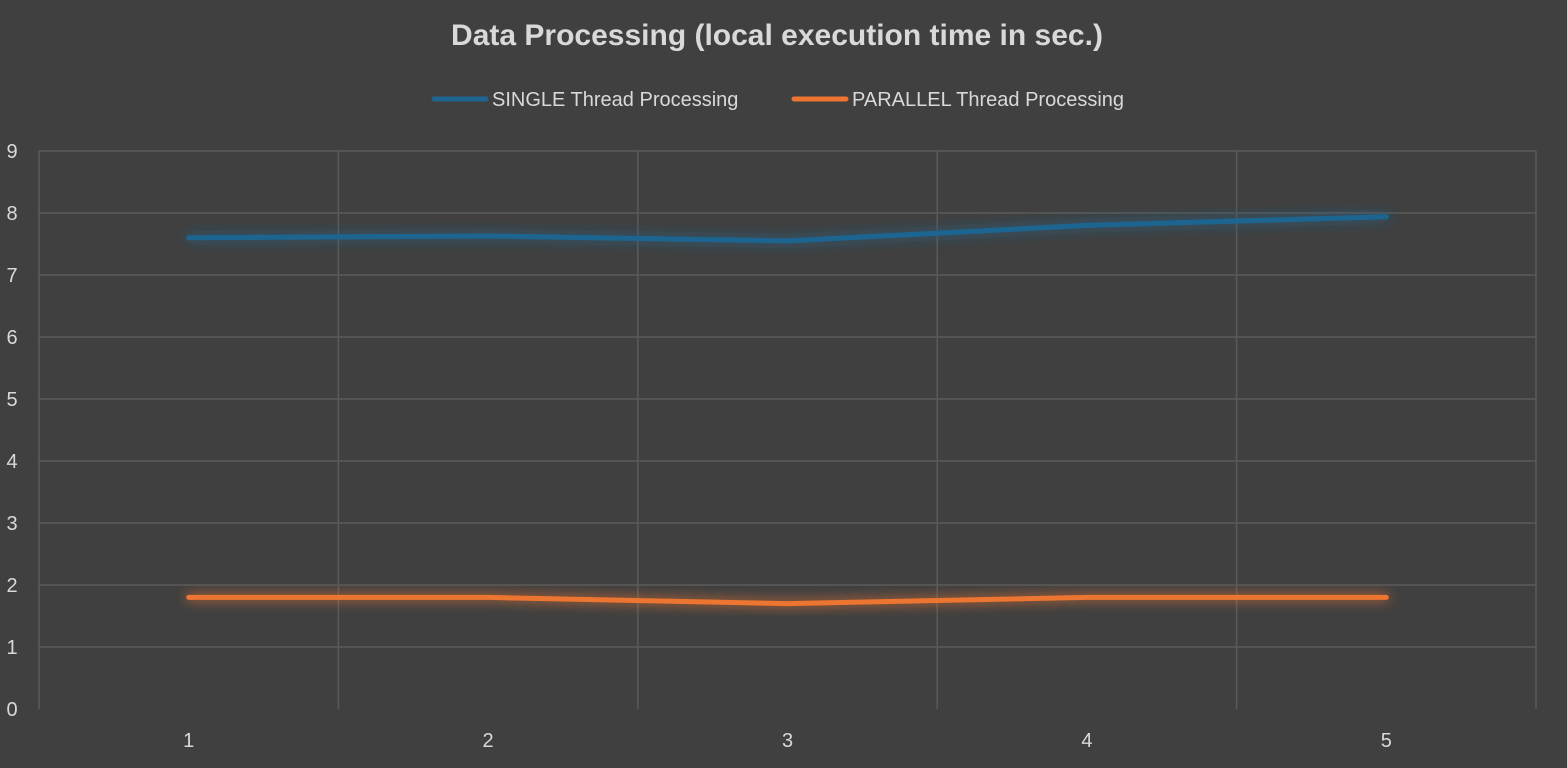  I want to click on y-tick-label: 2, so click(11, 586).